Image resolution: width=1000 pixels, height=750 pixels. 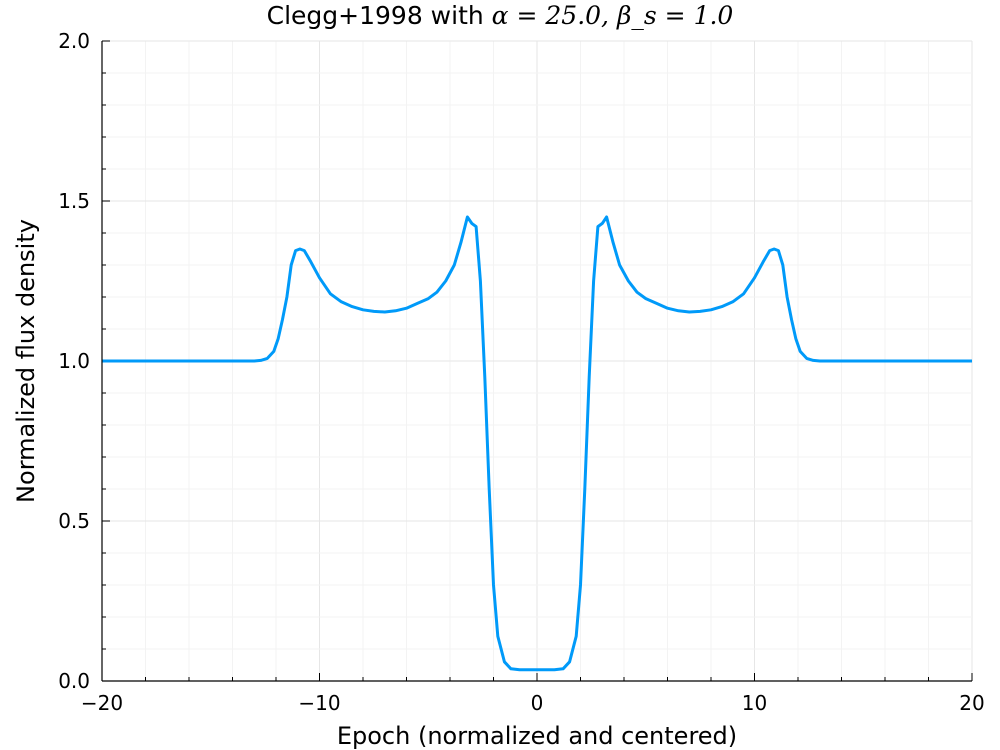 What do you see at coordinates (537, 703) in the screenshot?
I see `x-tick-label: 0` at bounding box center [537, 703].